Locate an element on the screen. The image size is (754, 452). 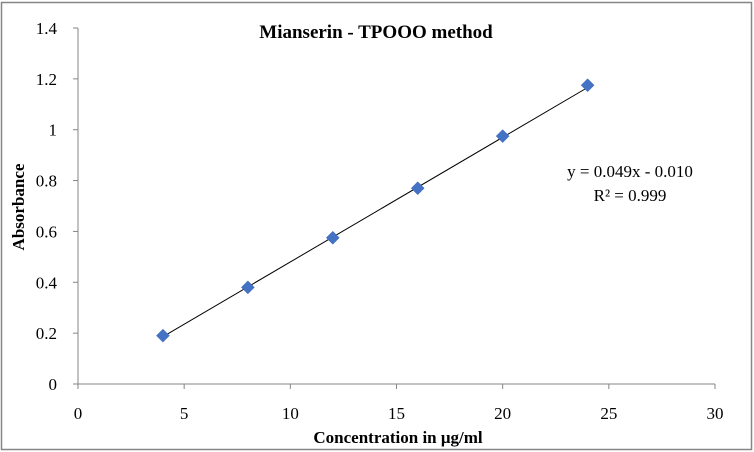
y-tick-label: 0 is located at coordinates (53, 384).